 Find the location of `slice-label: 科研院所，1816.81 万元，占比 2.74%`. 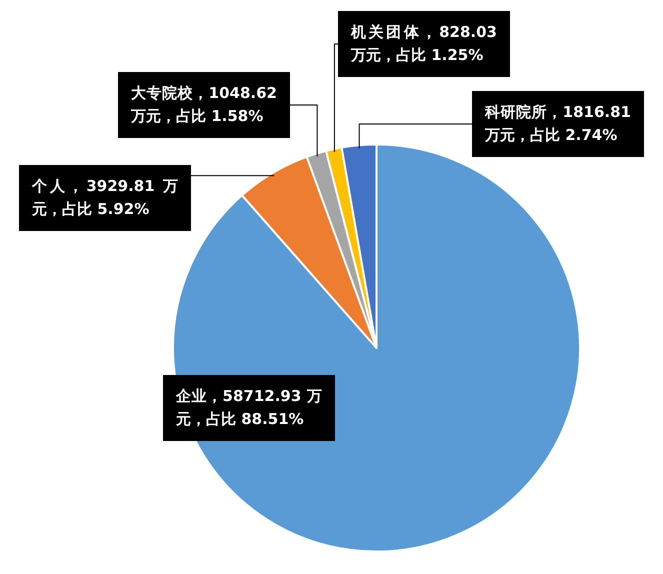

slice-label: 科研院所，1816.81 万元，占比 2.74% is located at coordinates (558, 123).